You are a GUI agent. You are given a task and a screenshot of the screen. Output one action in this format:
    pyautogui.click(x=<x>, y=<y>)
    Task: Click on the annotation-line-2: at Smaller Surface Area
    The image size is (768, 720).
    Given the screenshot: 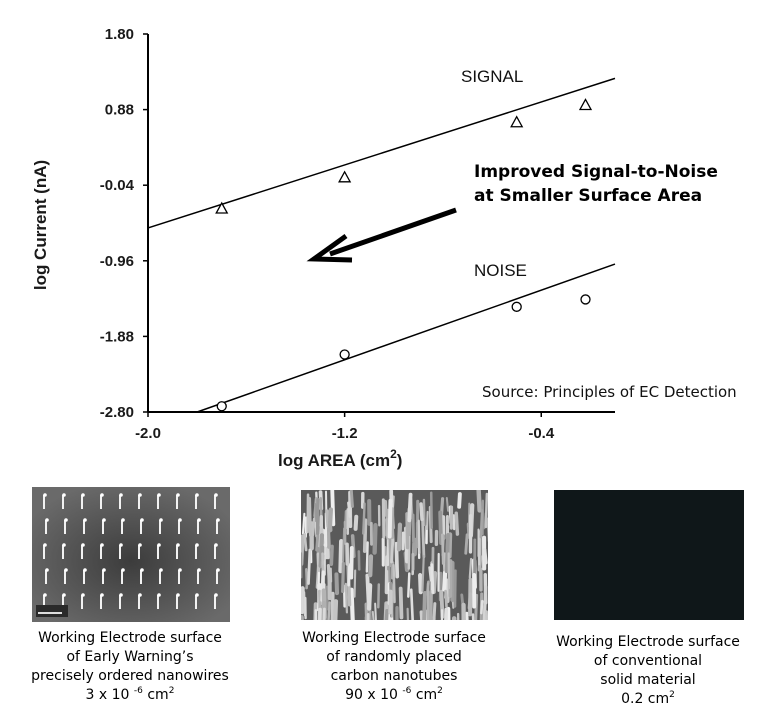 What is the action you would take?
    pyautogui.click(x=588, y=196)
    